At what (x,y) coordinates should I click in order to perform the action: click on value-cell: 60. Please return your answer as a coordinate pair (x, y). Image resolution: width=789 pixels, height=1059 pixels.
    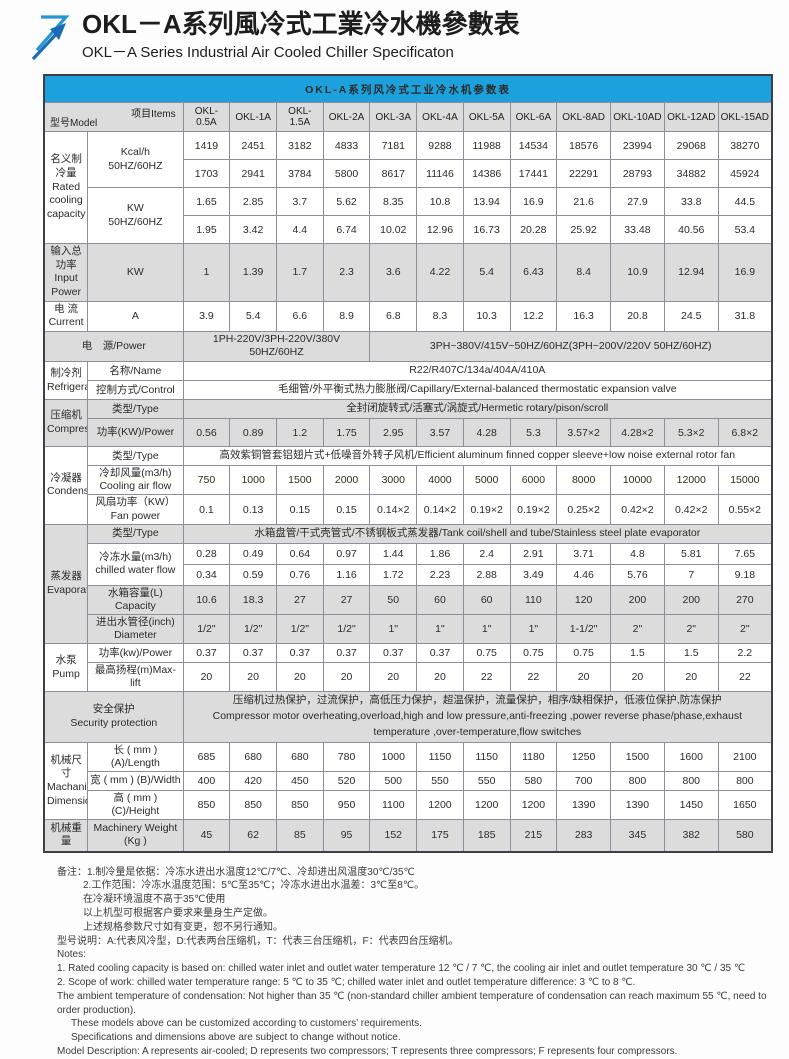
    Looking at the image, I should click on (486, 599).